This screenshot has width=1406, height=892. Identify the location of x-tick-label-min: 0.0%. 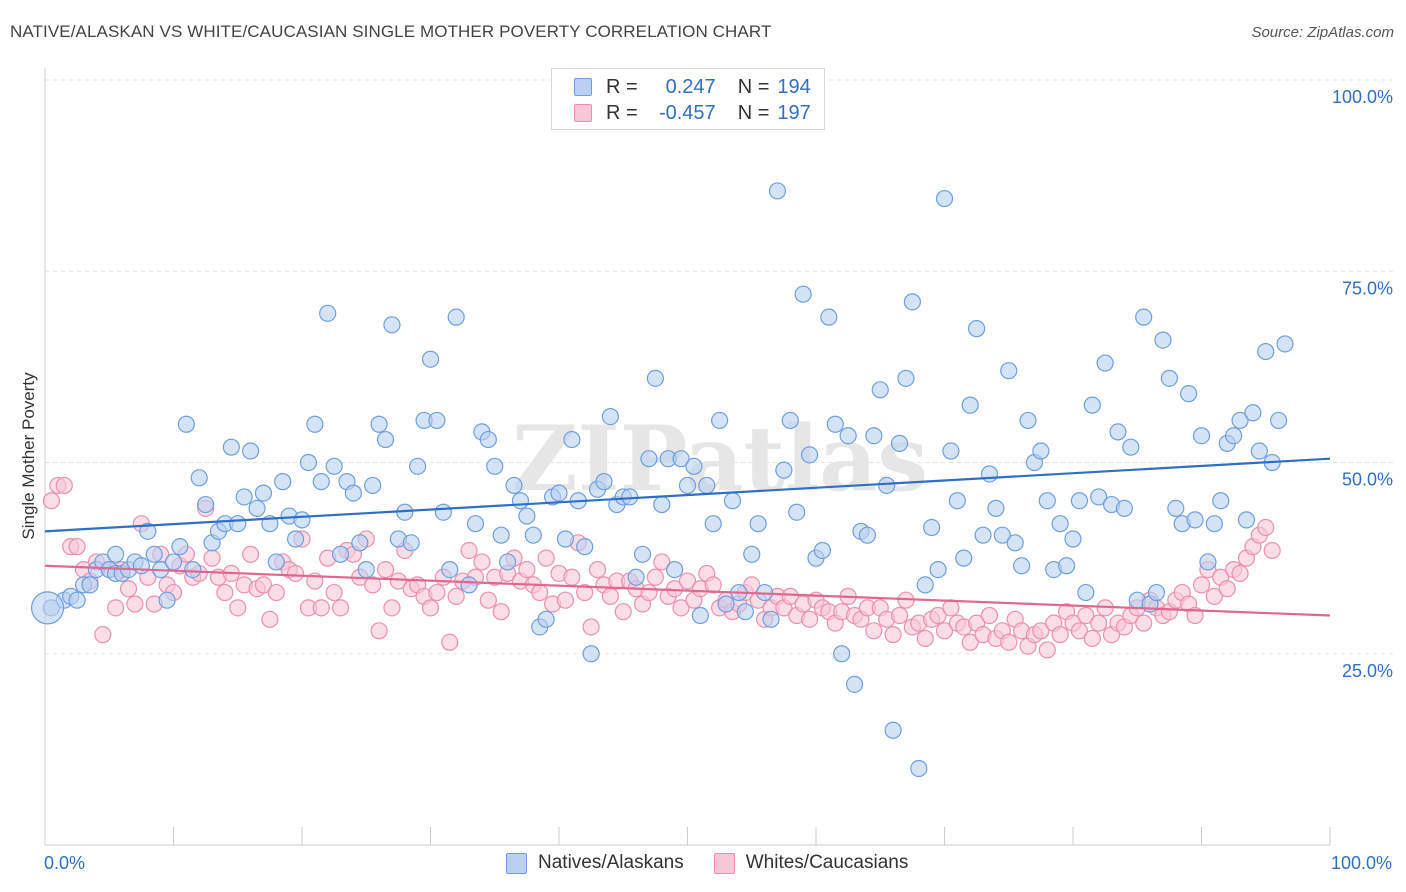
(64, 863).